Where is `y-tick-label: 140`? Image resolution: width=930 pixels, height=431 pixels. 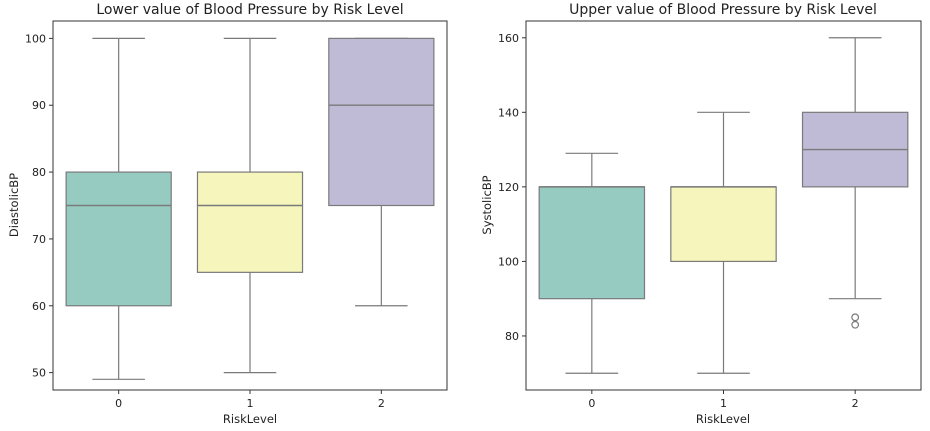
y-tick-label: 140 is located at coordinates (508, 112).